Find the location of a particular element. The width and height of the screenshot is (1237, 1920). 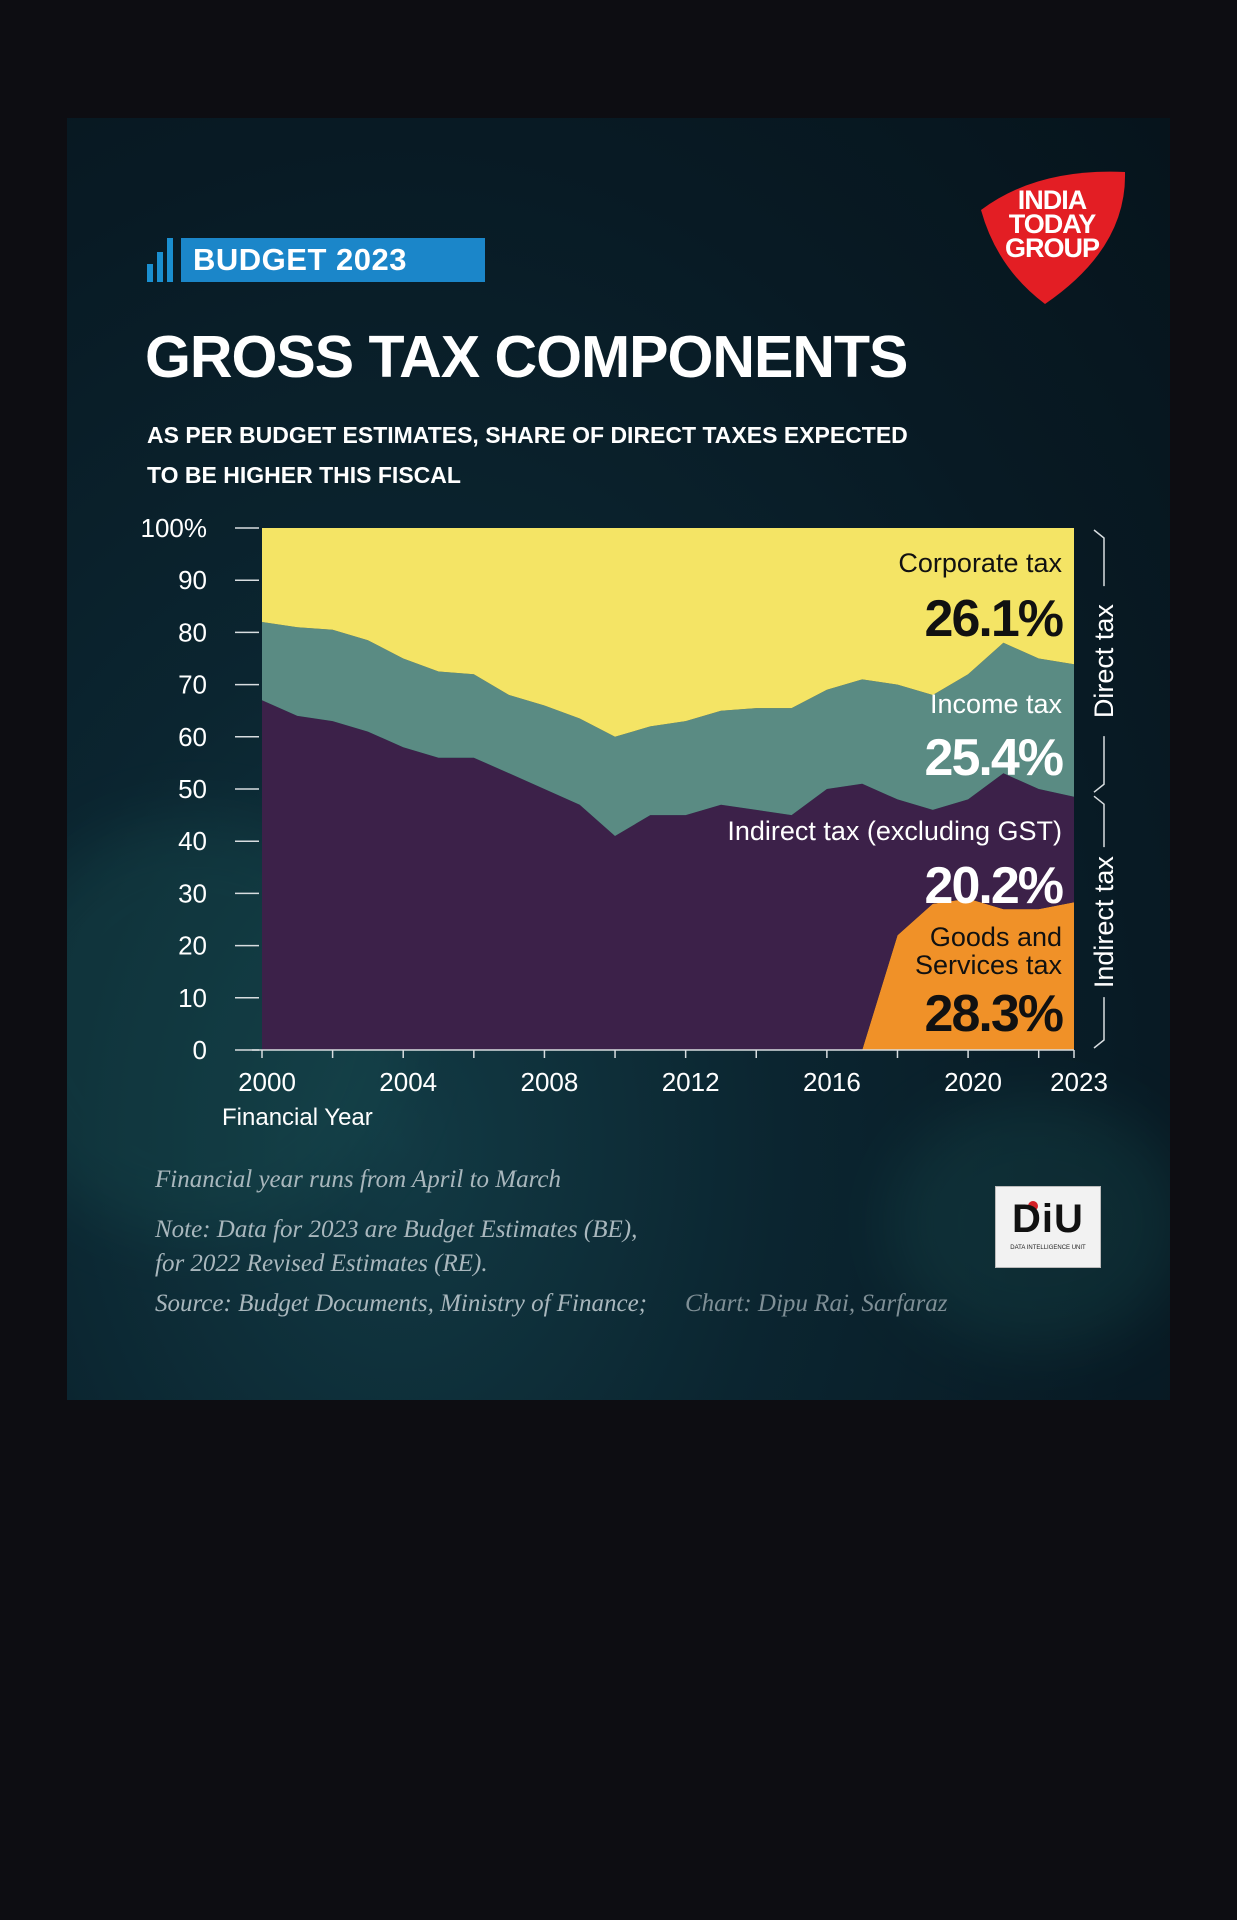

y-tick-label: 90 is located at coordinates (192, 580).